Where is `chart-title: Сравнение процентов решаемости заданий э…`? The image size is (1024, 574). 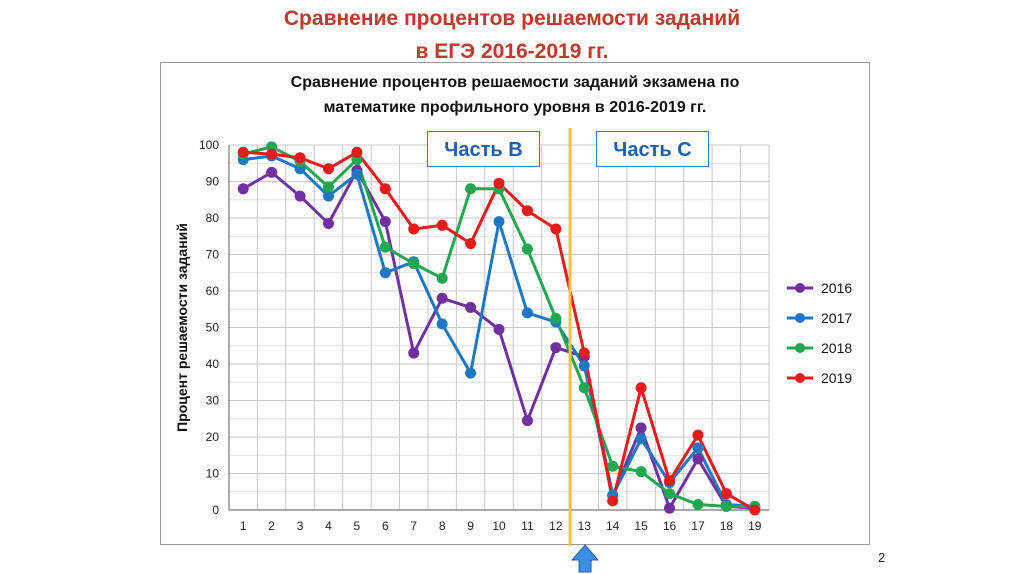 chart-title: Сравнение процентов решаемости заданий э… is located at coordinates (515, 95).